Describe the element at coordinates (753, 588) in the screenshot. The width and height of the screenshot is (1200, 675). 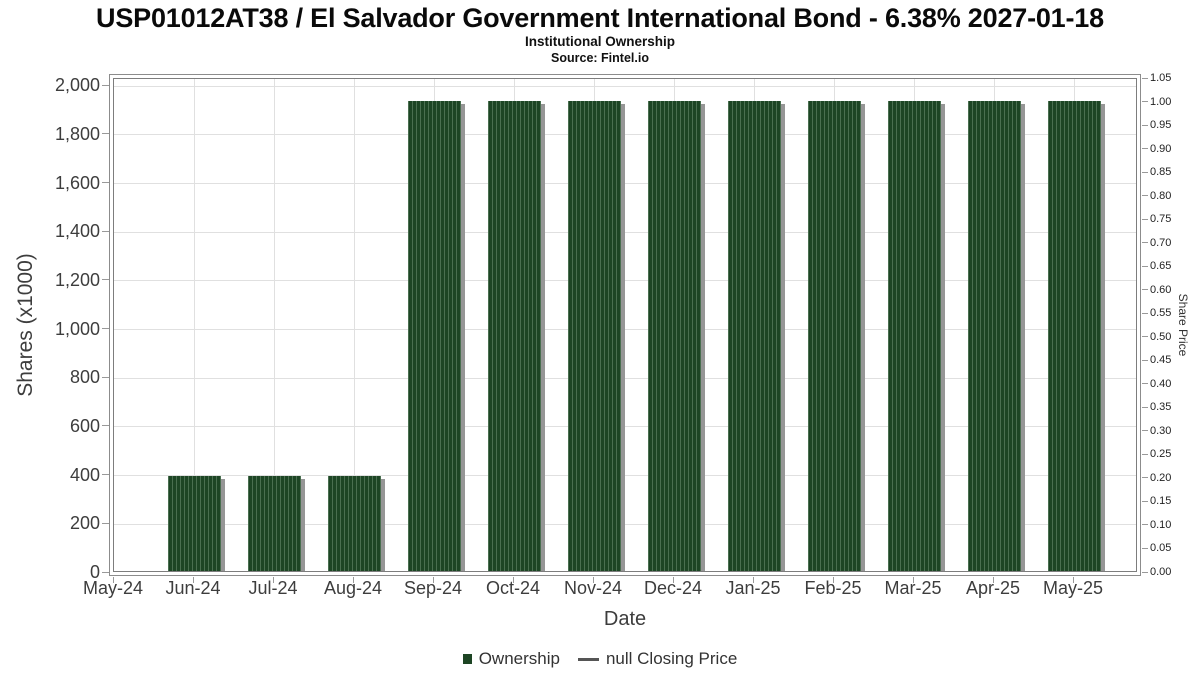
I see `x-tick-label: Jan-25` at that location.